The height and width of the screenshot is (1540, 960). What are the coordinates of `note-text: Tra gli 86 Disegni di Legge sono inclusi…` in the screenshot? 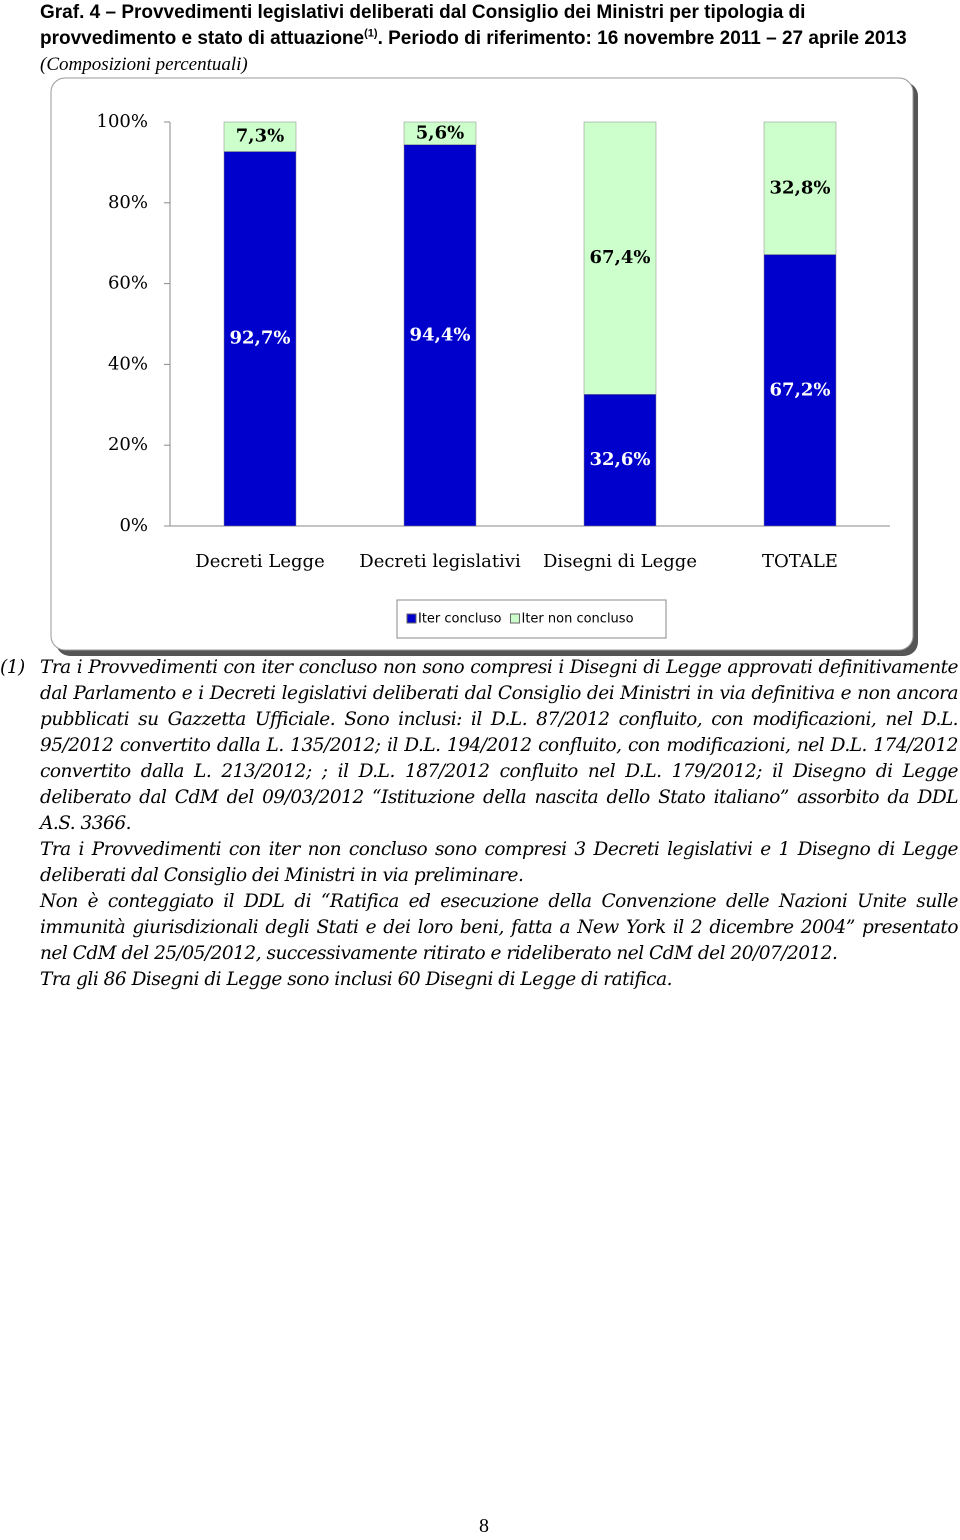 It's located at (356, 979).